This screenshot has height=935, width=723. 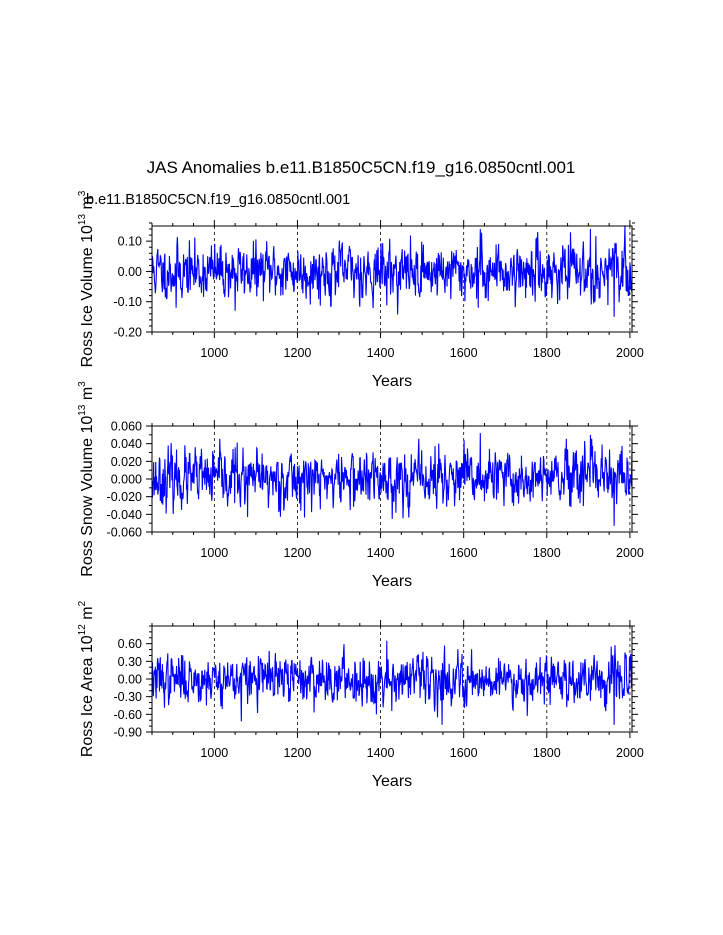 I want to click on y-axis-title-main: Ross Ice Volume 10, so click(x=87, y=296).